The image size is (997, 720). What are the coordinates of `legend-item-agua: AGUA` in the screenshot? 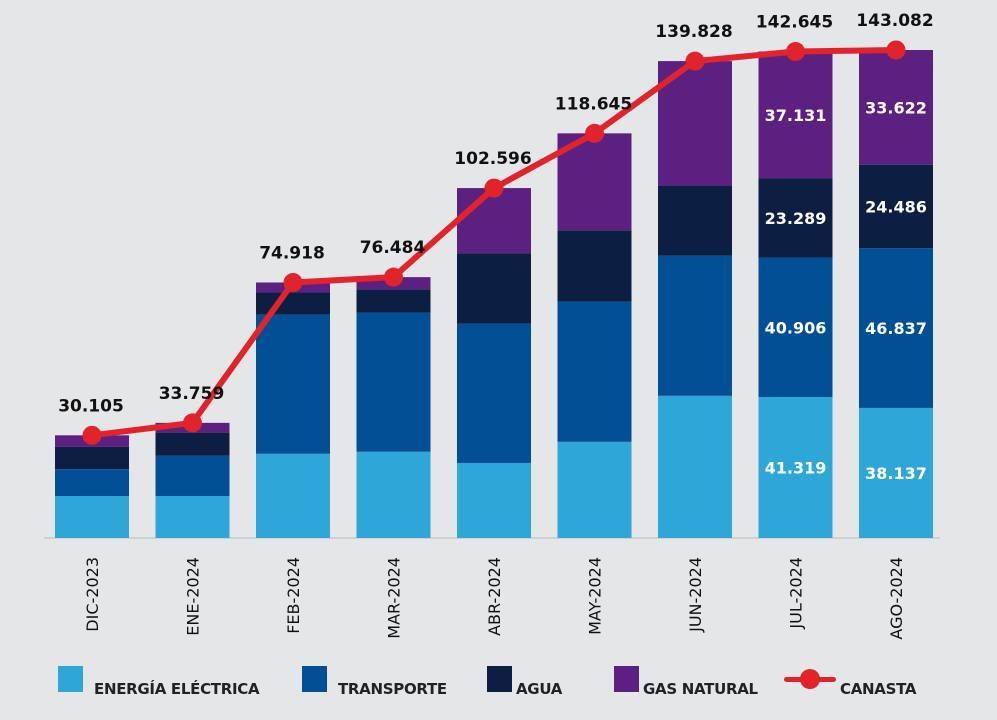 It's located at (524, 682).